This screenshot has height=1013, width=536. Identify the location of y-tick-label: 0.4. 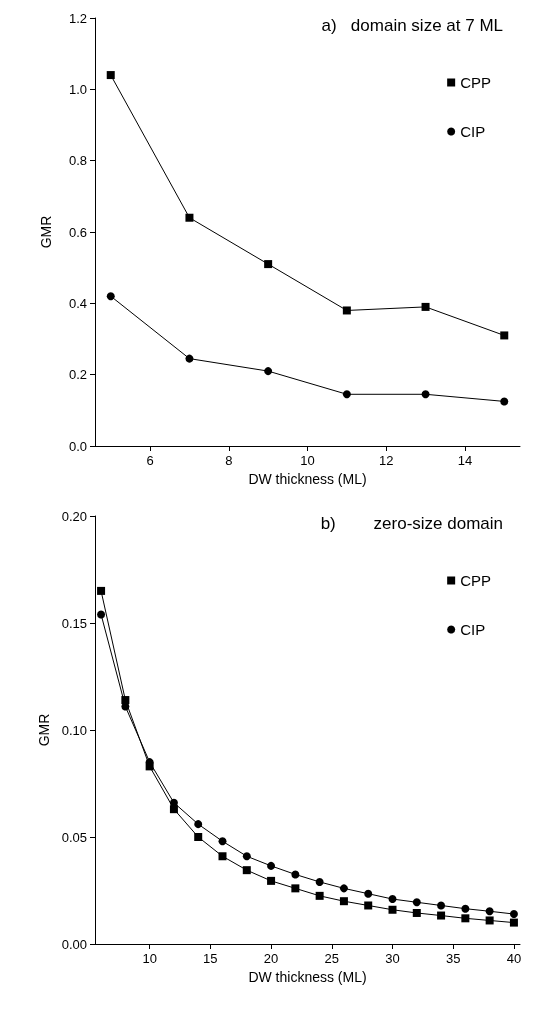
(77, 303).